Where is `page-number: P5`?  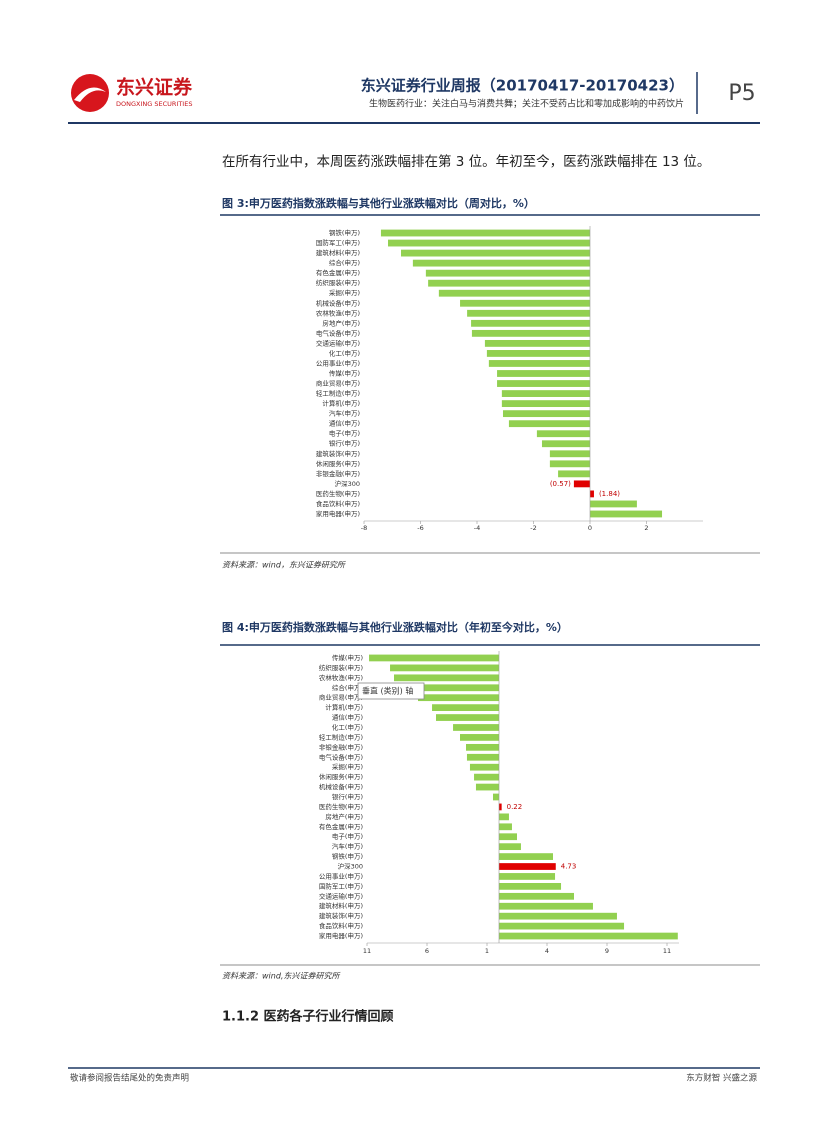 page-number: P5 is located at coordinates (741, 93).